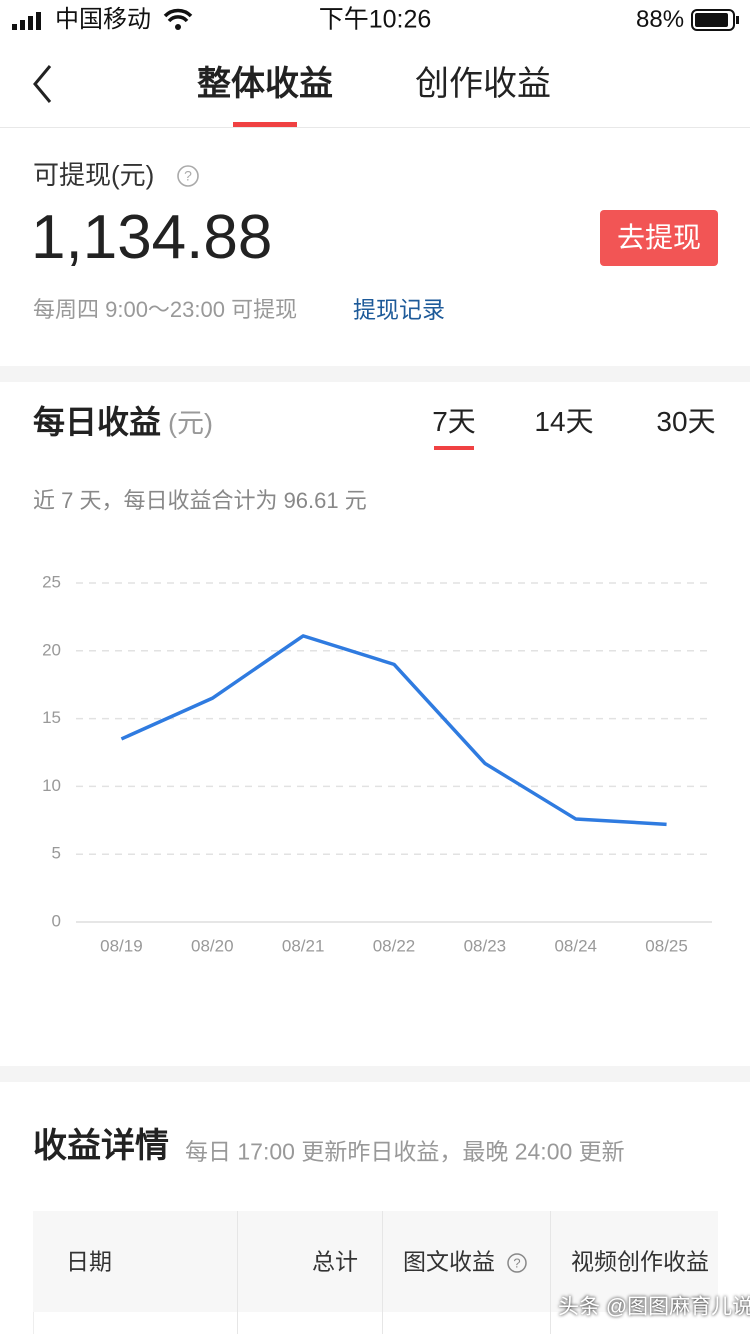  I want to click on y-tick-label: 0, so click(56, 920).